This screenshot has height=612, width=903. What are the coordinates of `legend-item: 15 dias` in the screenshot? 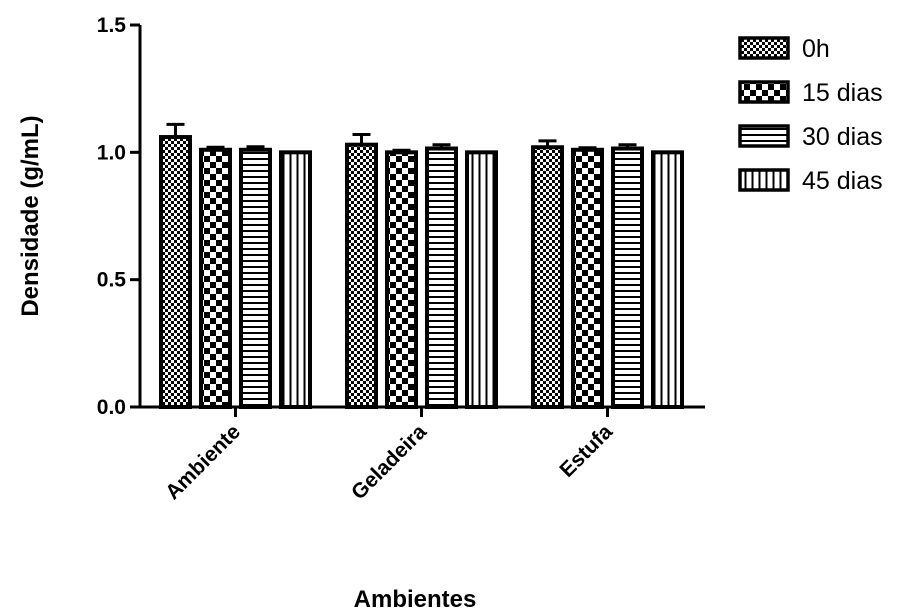 It's located at (810, 93).